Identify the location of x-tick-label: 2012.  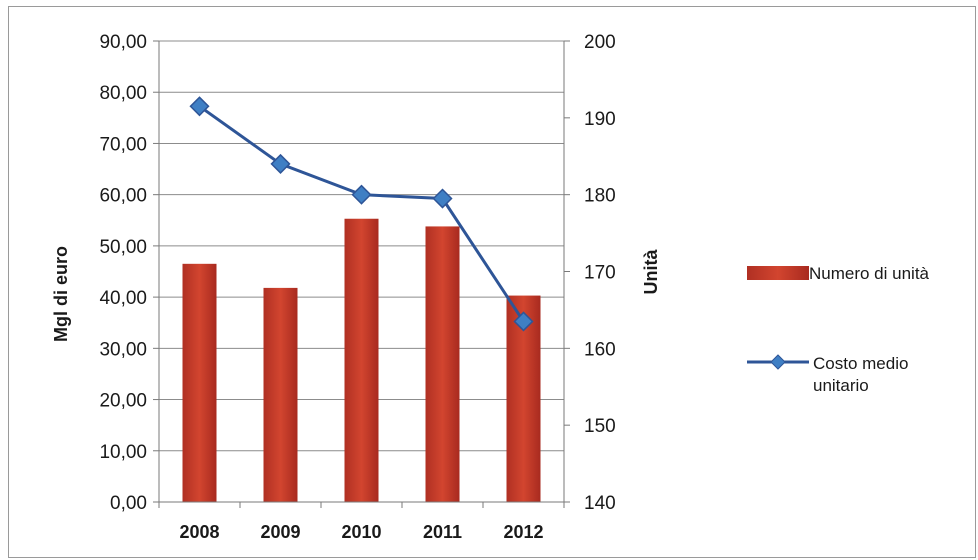
(523, 532).